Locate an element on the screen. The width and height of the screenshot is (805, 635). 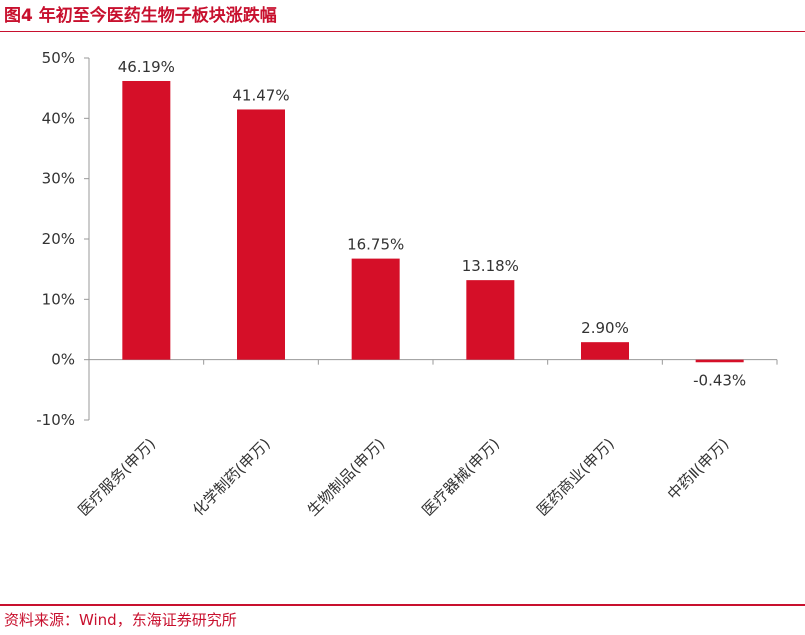
x-tick-label: 中药Ⅱ(申万) is located at coordinates (698, 469).